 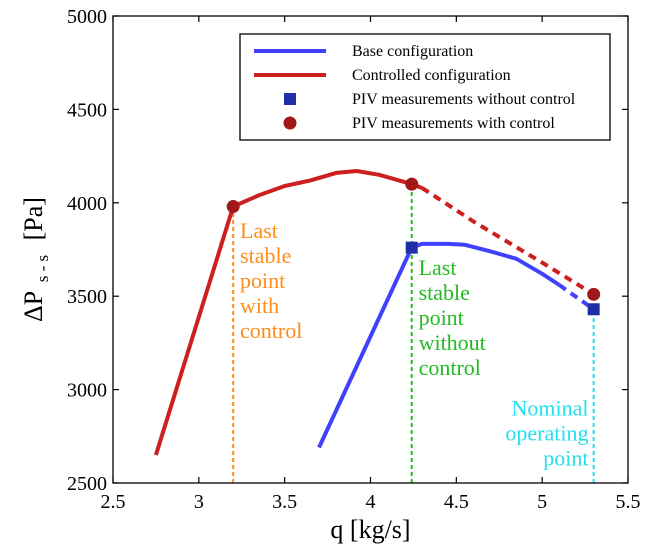 What do you see at coordinates (87, 204) in the screenshot?
I see `y-tick-label: 4000` at bounding box center [87, 204].